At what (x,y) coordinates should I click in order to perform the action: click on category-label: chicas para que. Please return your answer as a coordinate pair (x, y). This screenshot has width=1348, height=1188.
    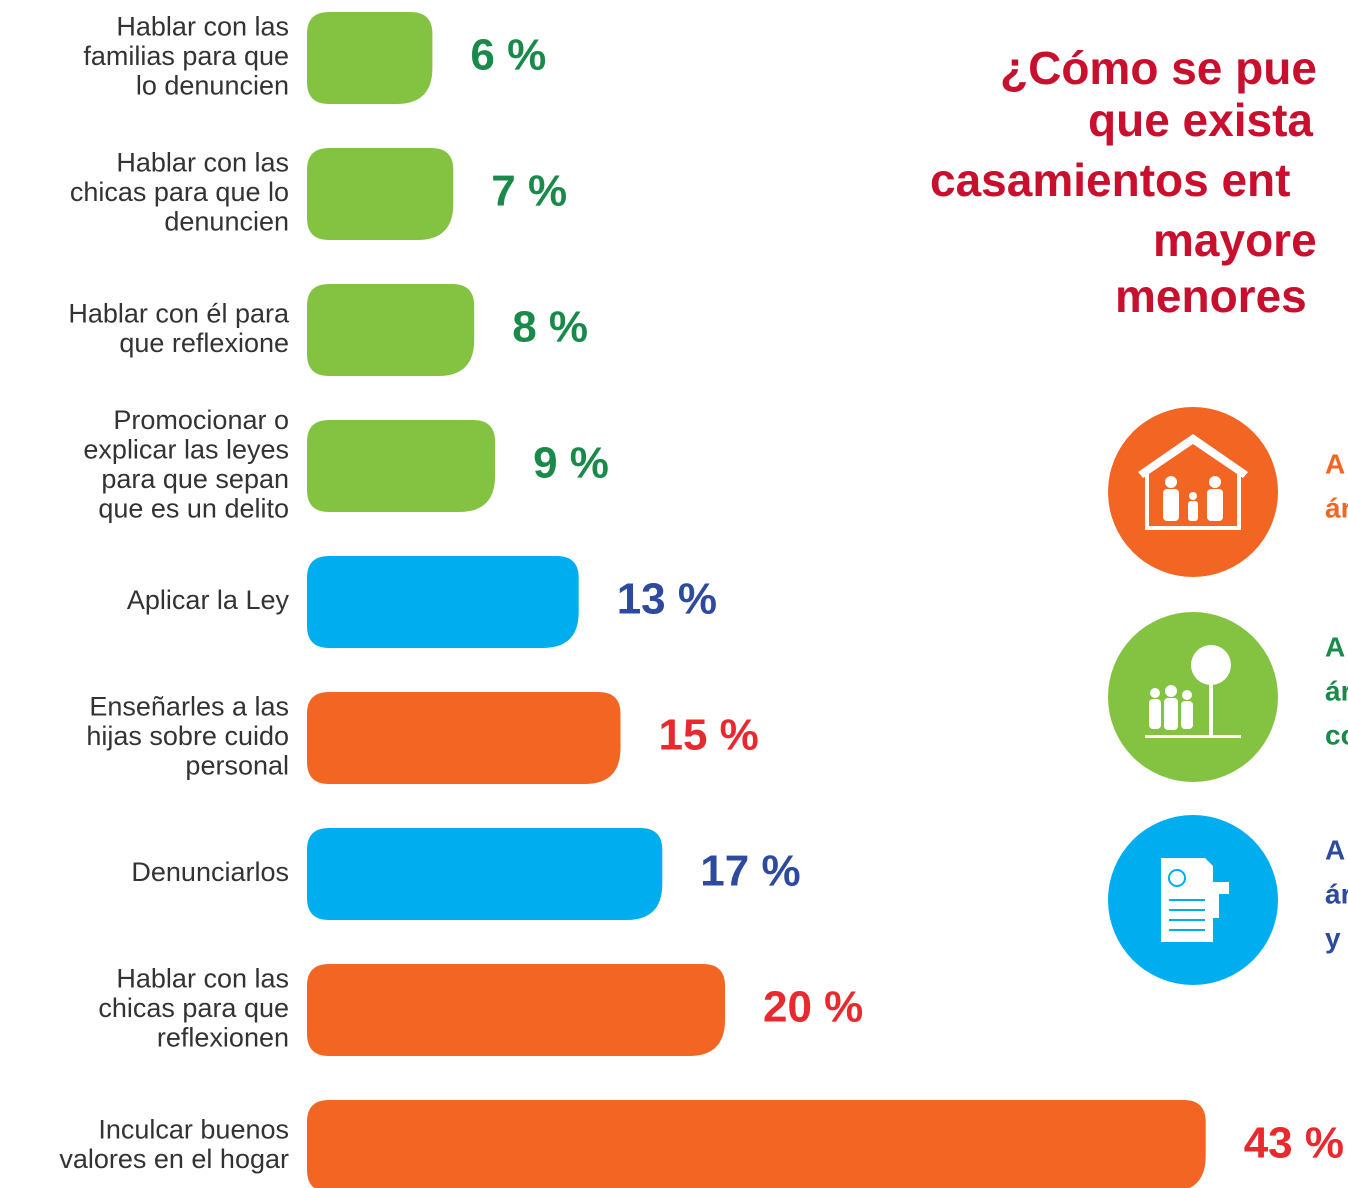
    Looking at the image, I should click on (193, 1008).